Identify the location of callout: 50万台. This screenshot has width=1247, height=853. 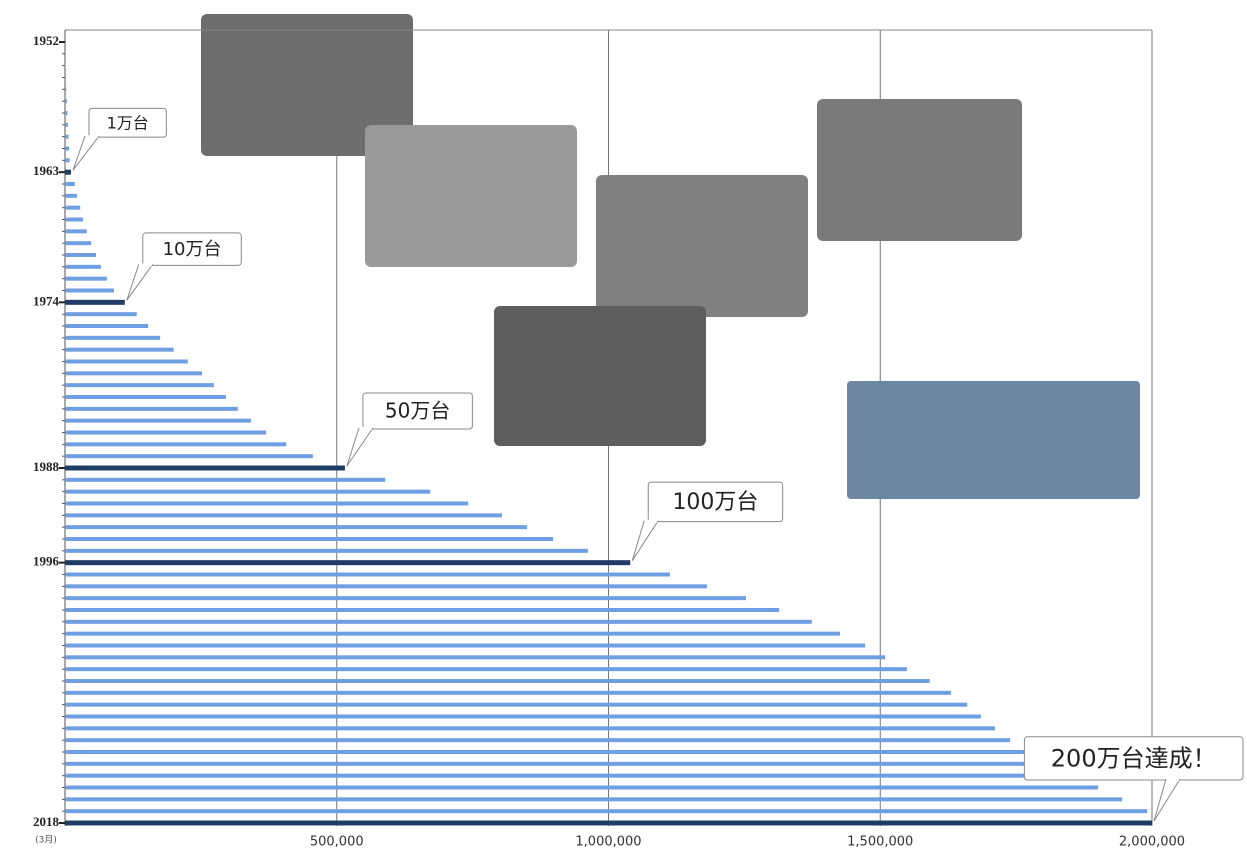
(409, 429).